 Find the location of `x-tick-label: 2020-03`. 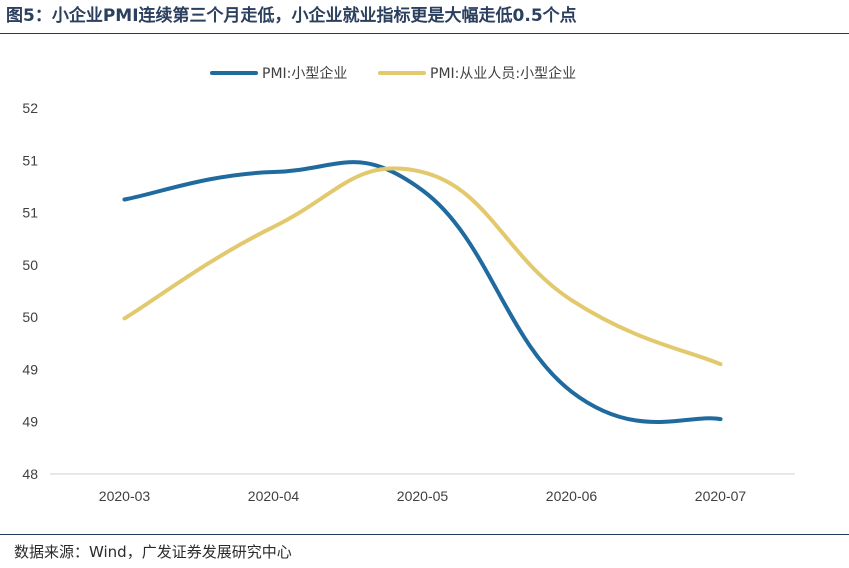

x-tick-label: 2020-03 is located at coordinates (125, 496).